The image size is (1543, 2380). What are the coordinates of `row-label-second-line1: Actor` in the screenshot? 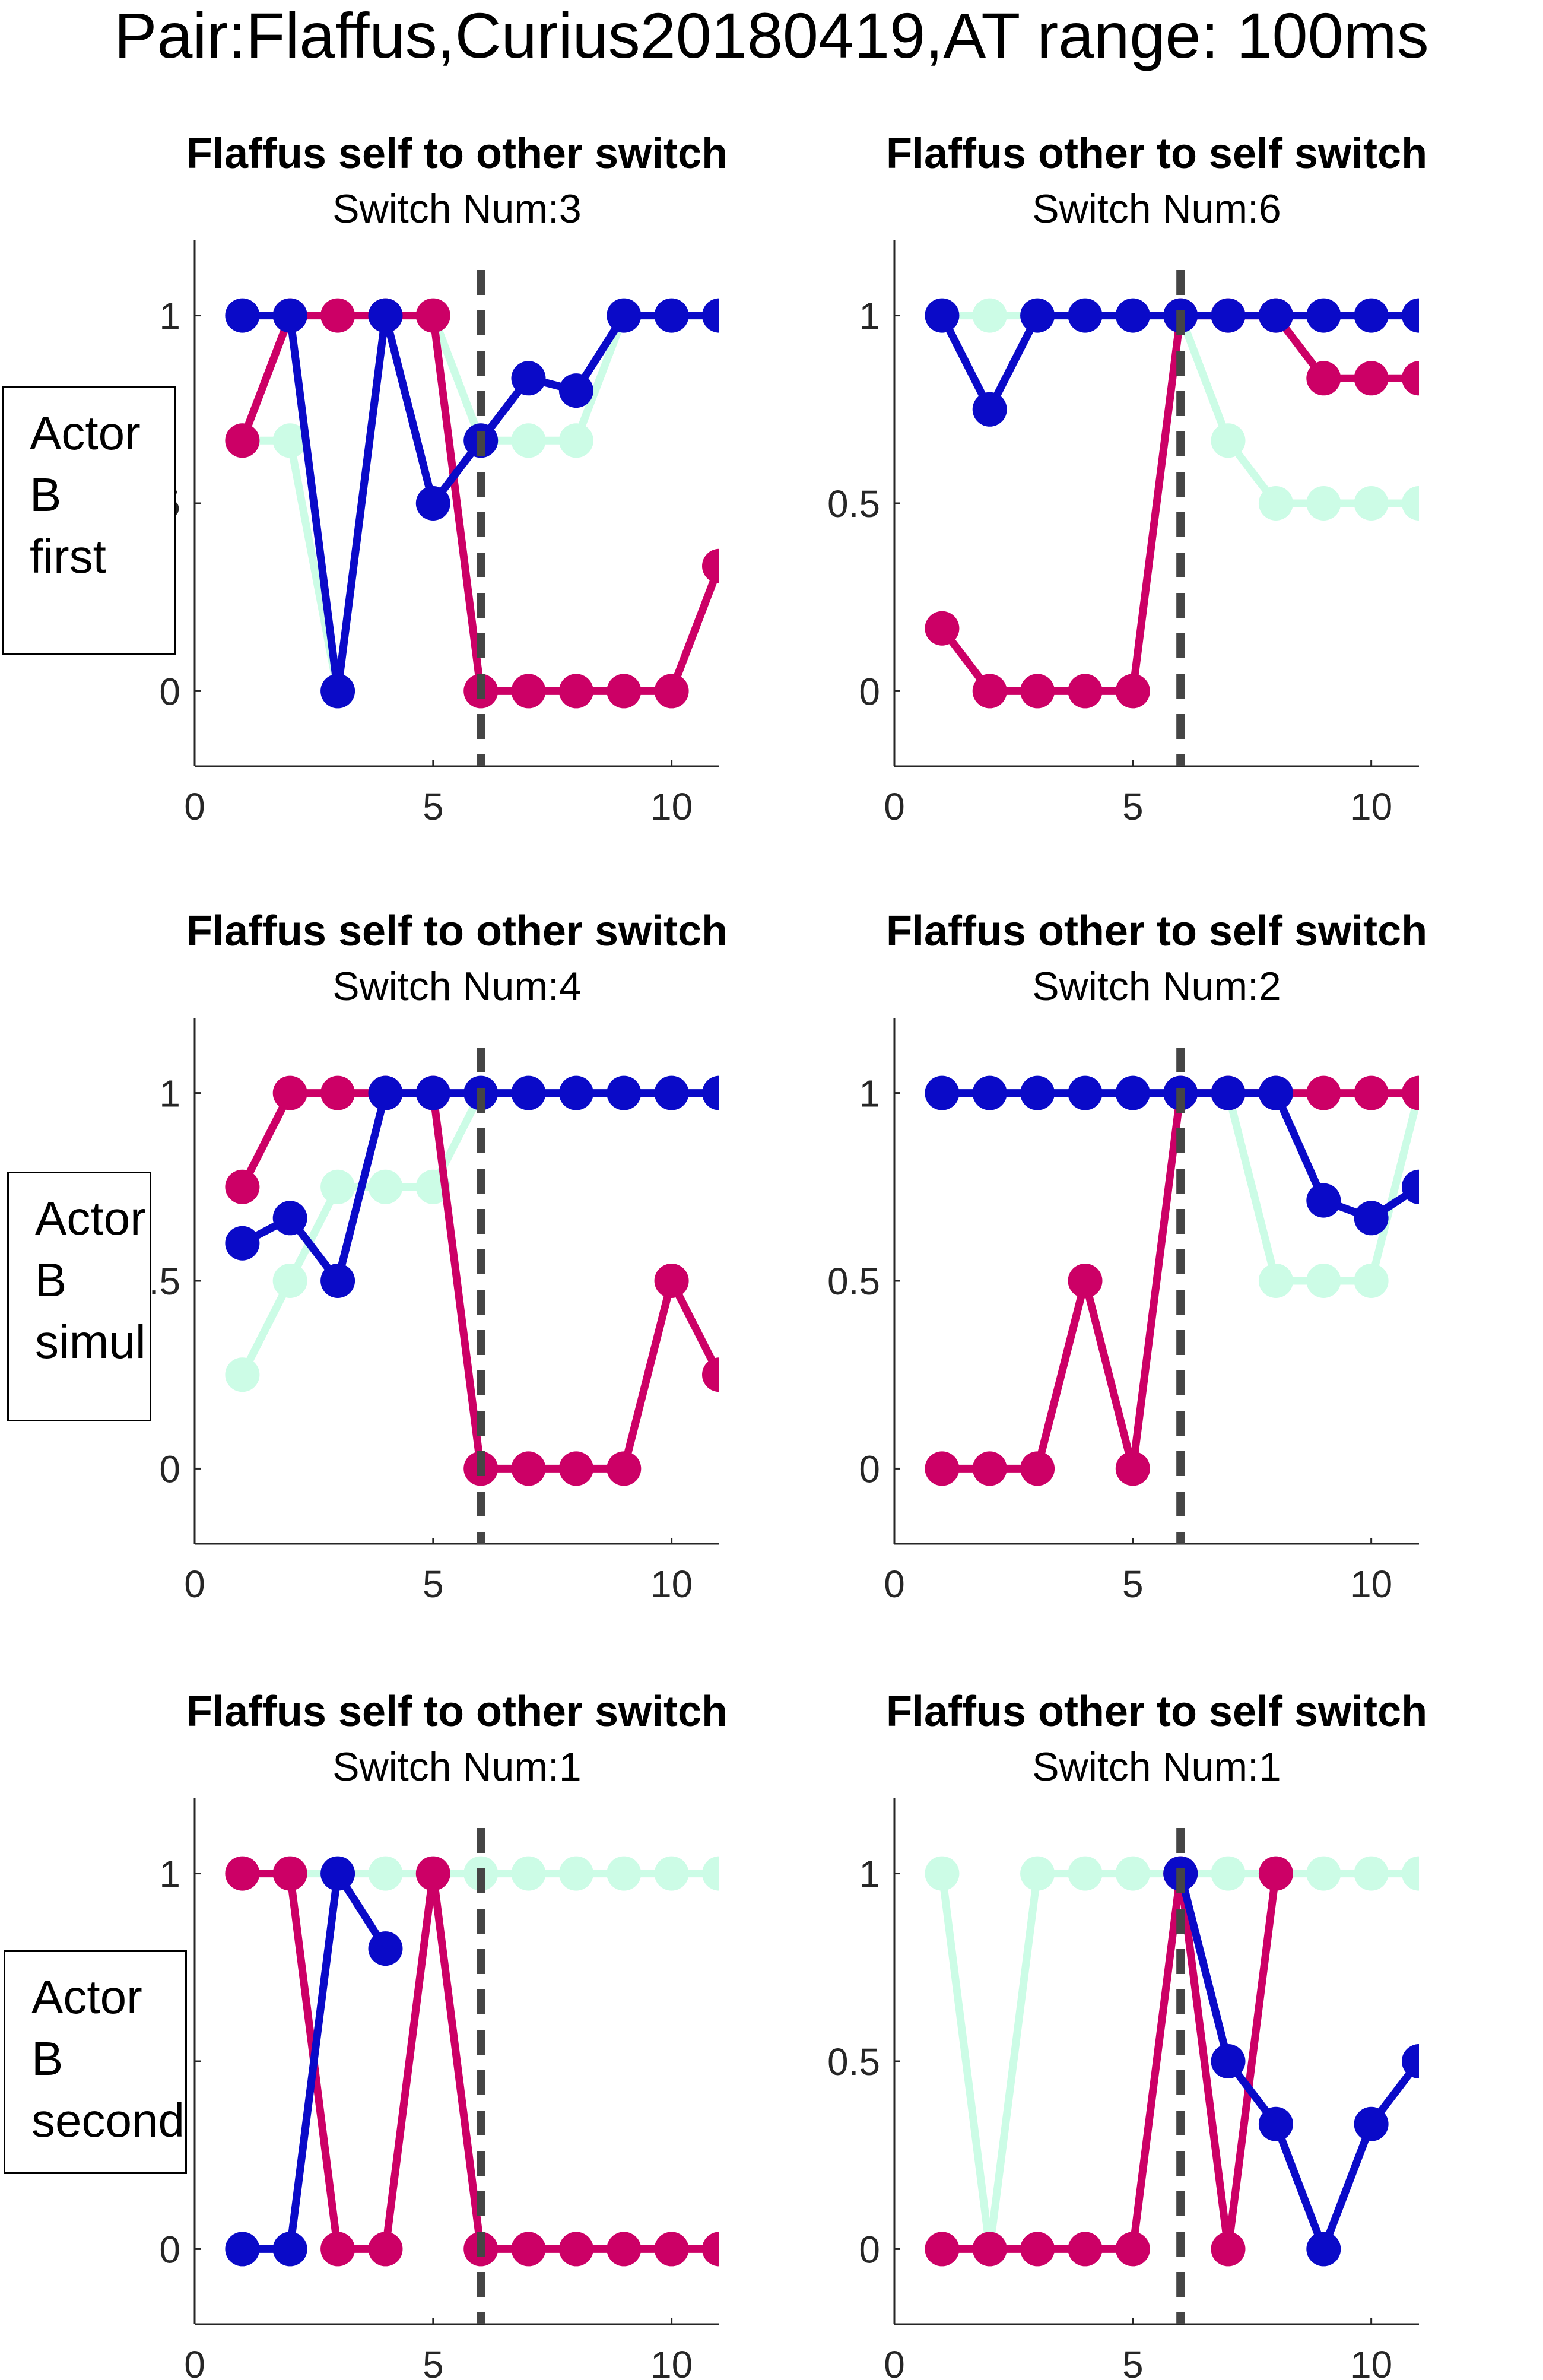 It's located at (86, 1996).